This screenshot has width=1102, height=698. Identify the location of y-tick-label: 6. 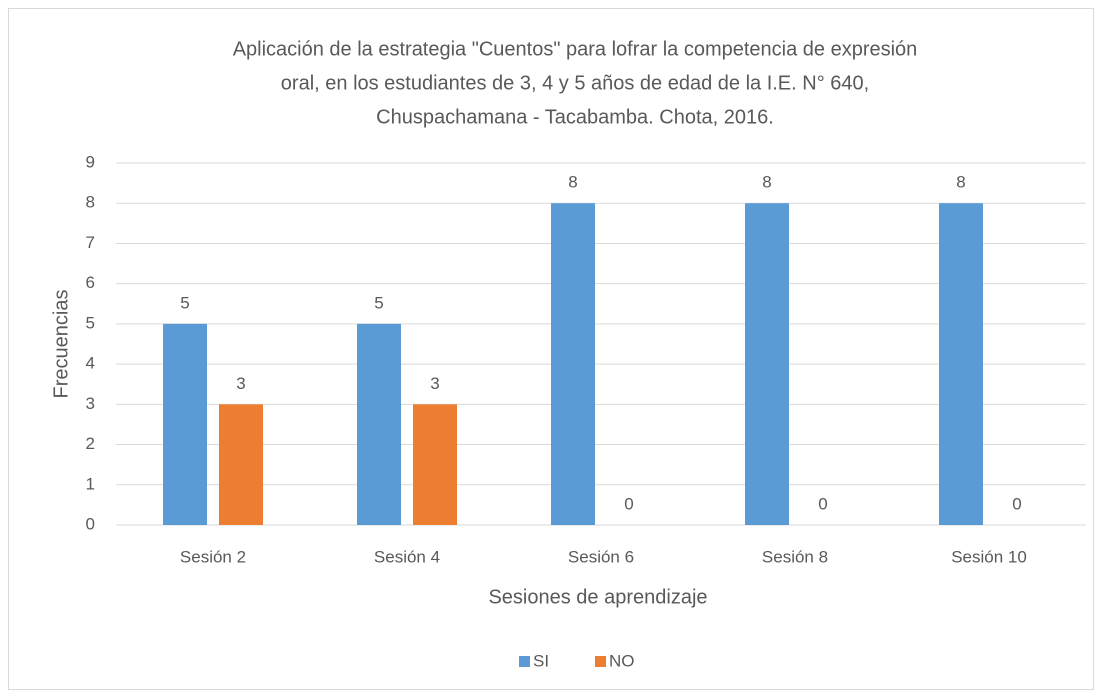
(90, 282).